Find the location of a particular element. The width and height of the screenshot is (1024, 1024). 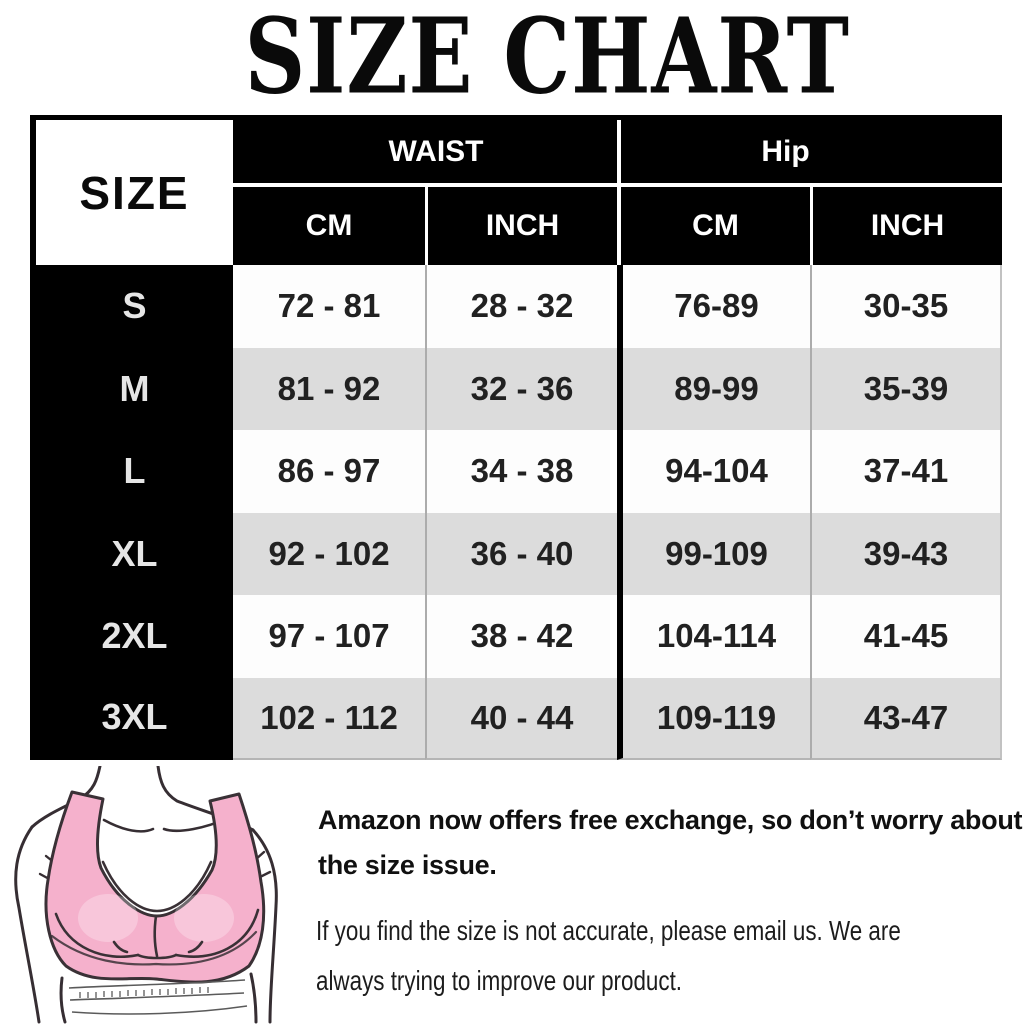

hip-inch-header: INCH is located at coordinates (906, 226).